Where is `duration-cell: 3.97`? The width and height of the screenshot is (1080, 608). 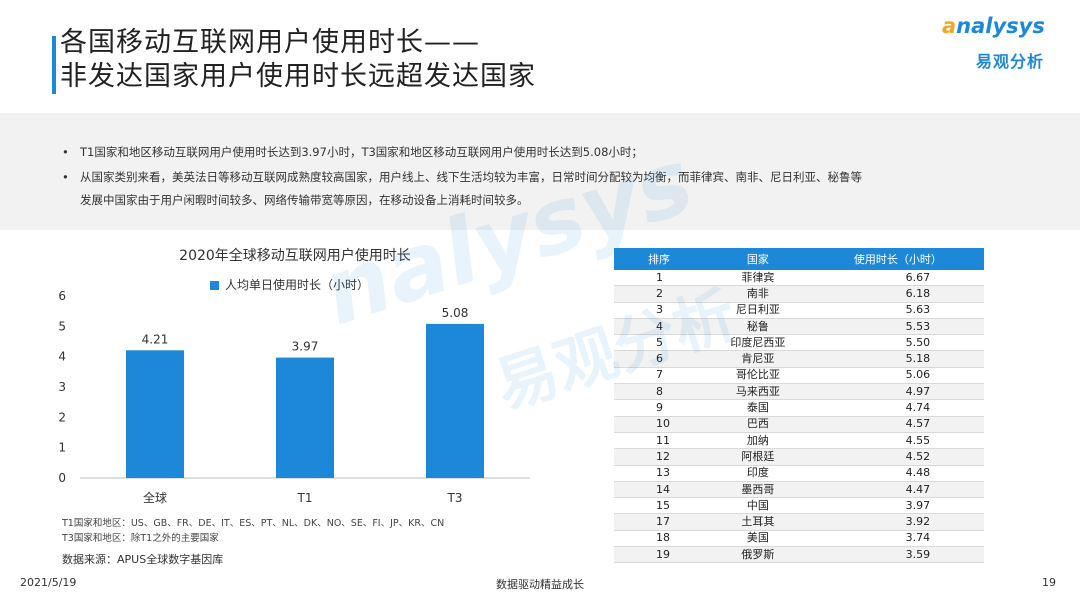
duration-cell: 3.97 is located at coordinates (897, 506).